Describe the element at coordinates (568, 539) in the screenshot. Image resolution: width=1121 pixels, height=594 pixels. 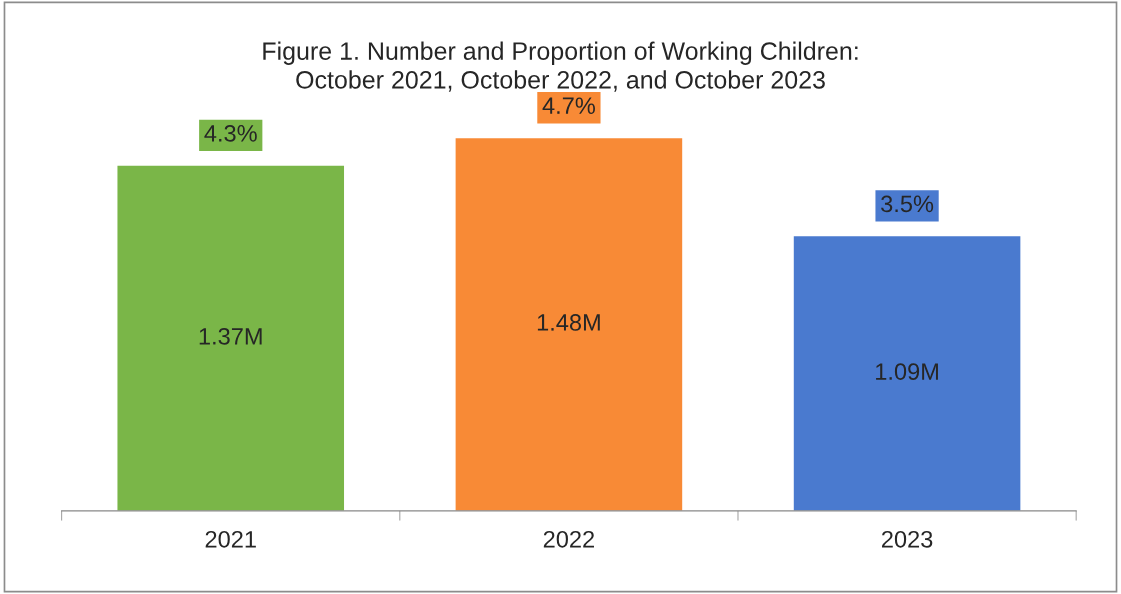
I see `x-tick-label: 2022` at that location.